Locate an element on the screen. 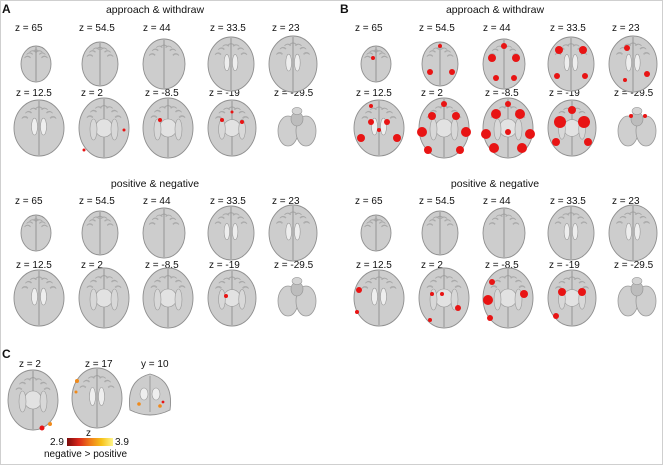 The height and width of the screenshot is (465, 663). brain-slice-c-2-coronal is located at coordinates (150, 394).